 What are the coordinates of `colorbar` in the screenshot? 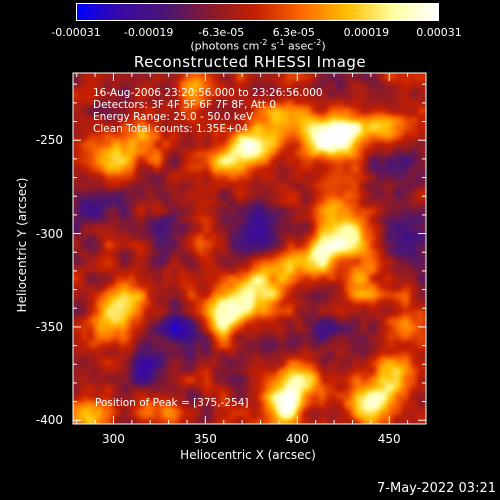 It's located at (257, 12).